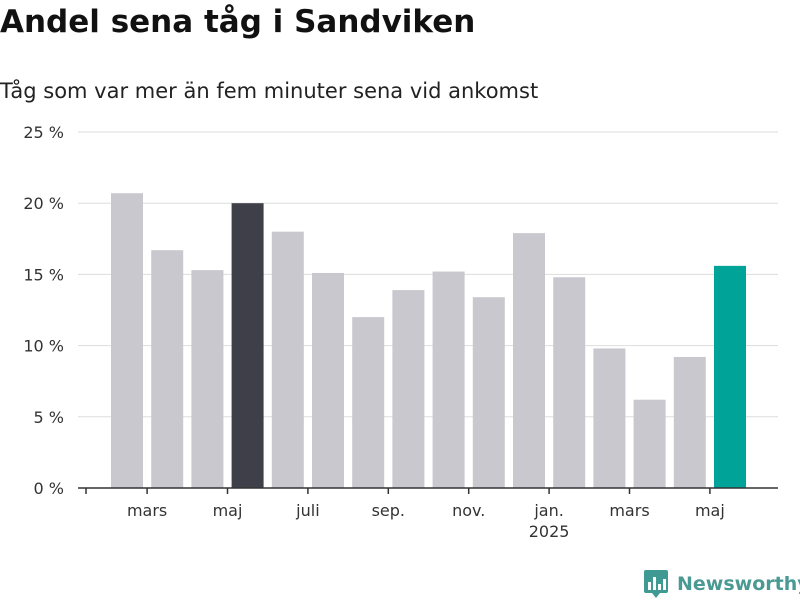 Image resolution: width=800 pixels, height=600 pixels. I want to click on y-tick-label: 0 %, so click(49, 488).